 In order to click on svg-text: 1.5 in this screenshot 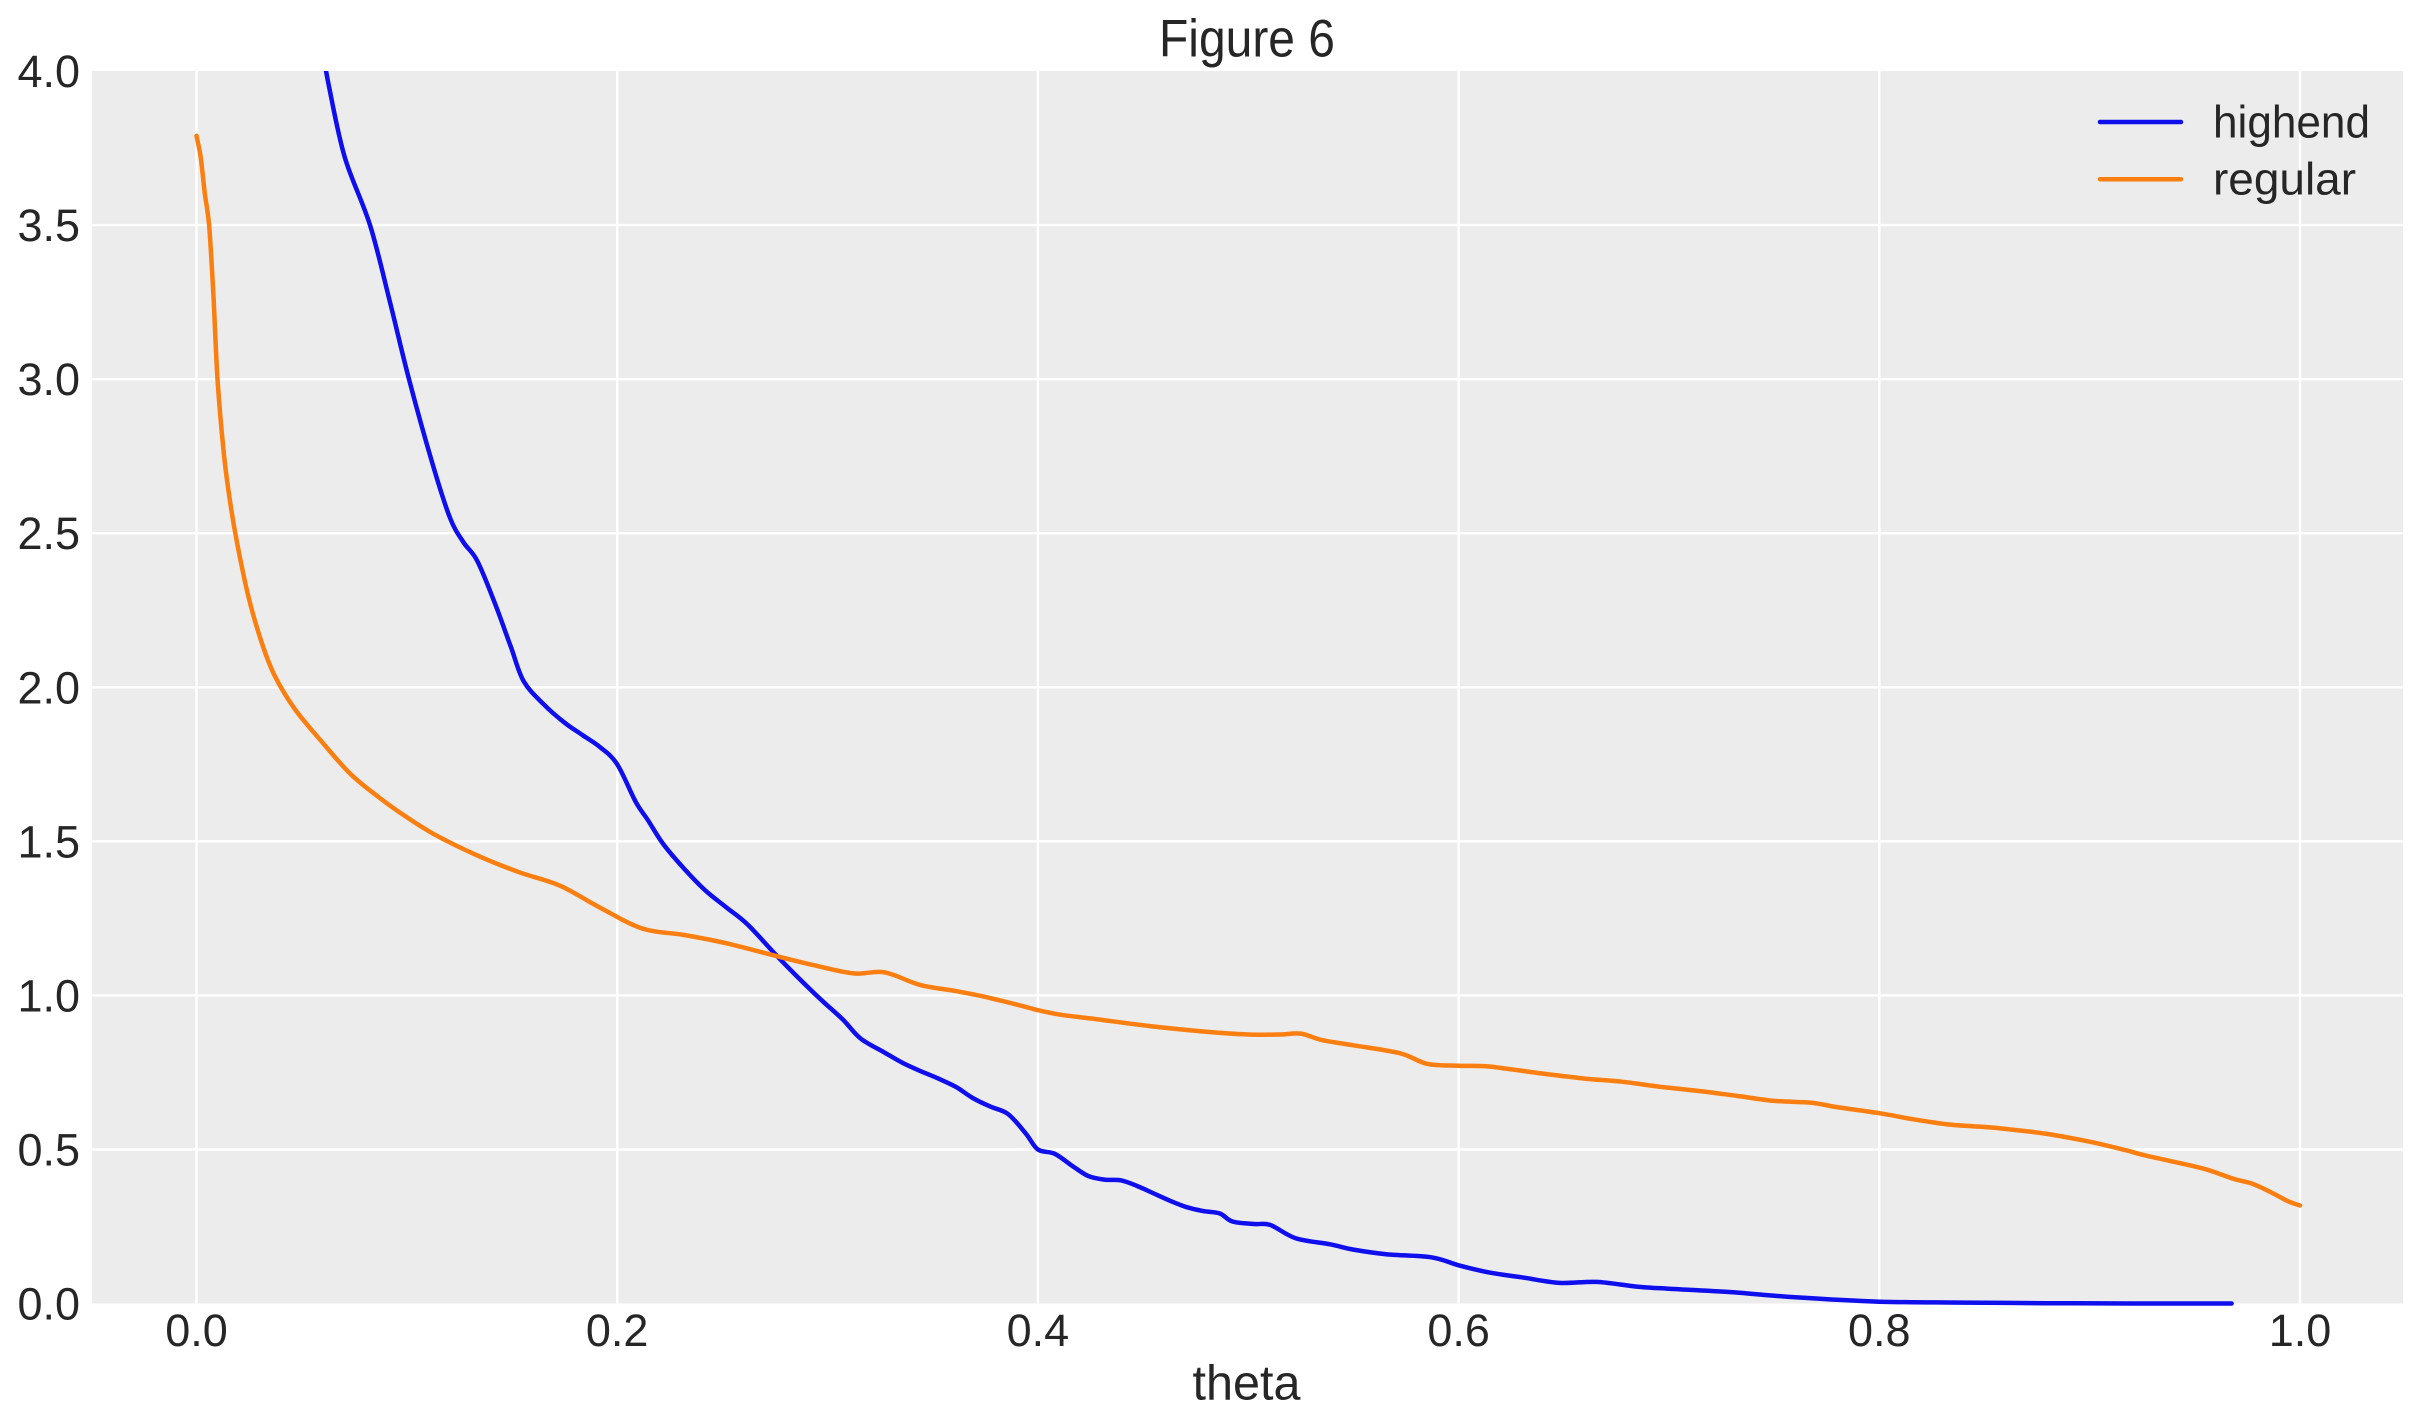, I will do `click(48, 841)`.